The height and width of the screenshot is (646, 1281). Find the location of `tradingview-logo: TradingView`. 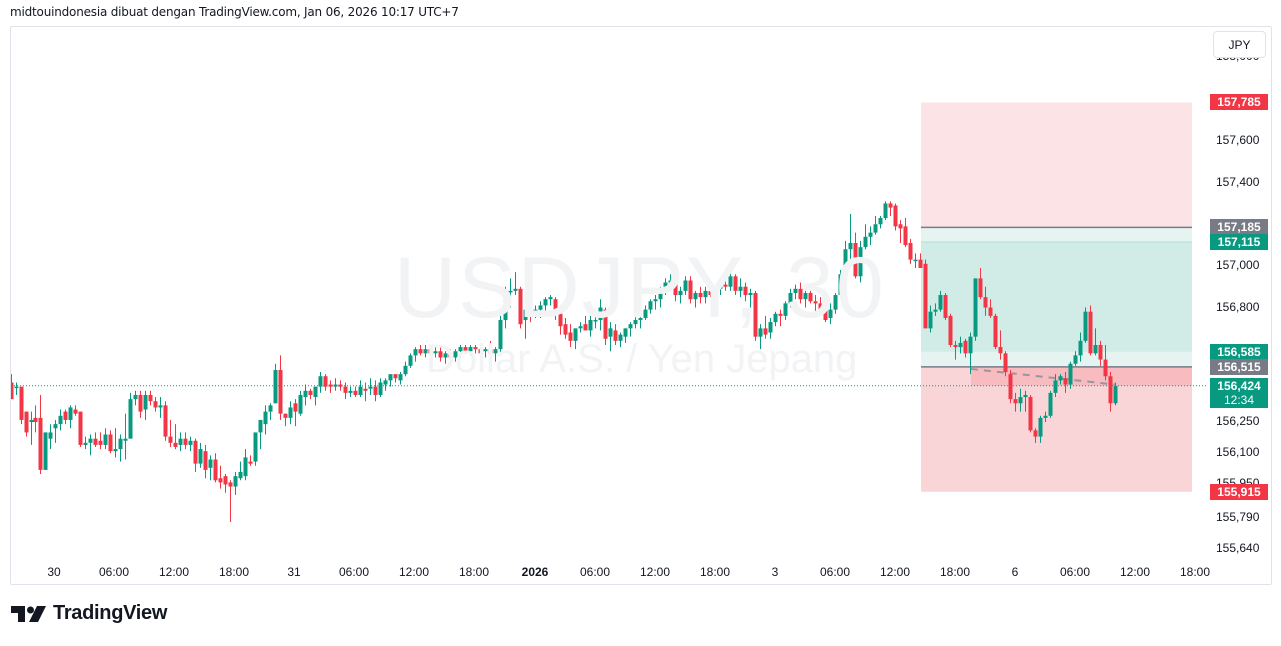

tradingview-logo: TradingView is located at coordinates (89, 613).